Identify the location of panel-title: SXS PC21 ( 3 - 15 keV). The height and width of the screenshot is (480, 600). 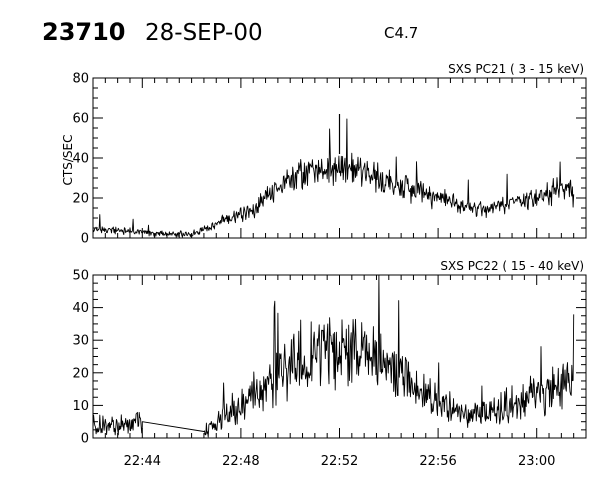
(516, 69).